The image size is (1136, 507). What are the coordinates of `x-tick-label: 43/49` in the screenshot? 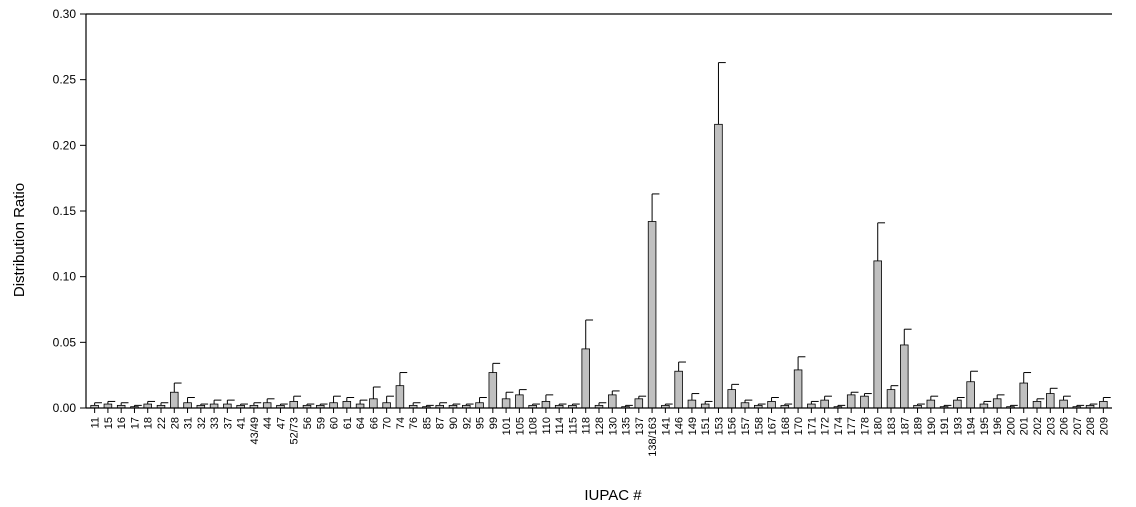 It's located at (255, 431).